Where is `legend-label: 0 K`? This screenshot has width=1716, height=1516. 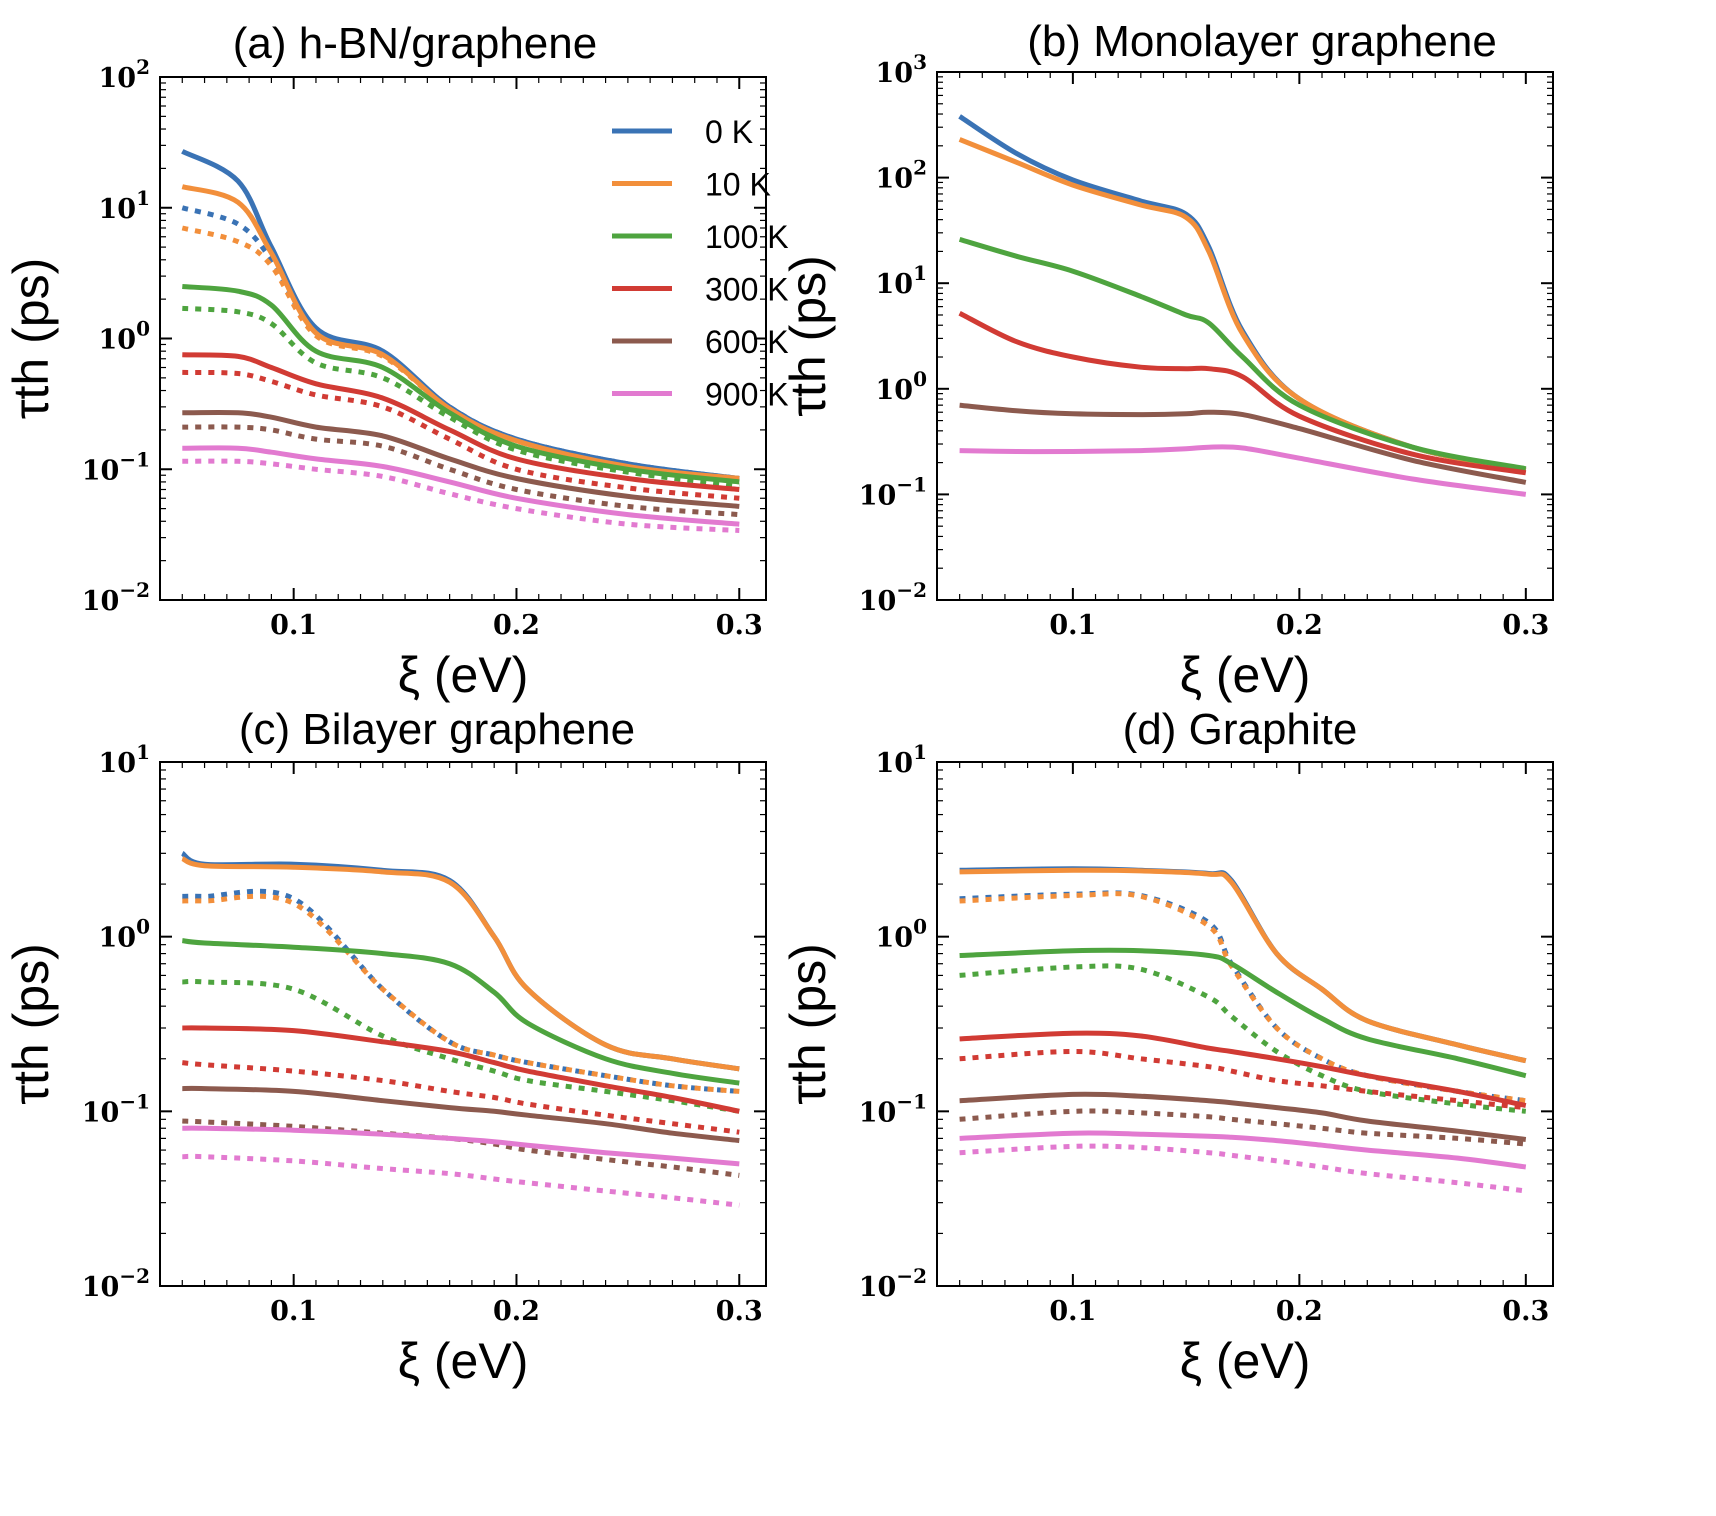 legend-label: 0 K is located at coordinates (729, 132).